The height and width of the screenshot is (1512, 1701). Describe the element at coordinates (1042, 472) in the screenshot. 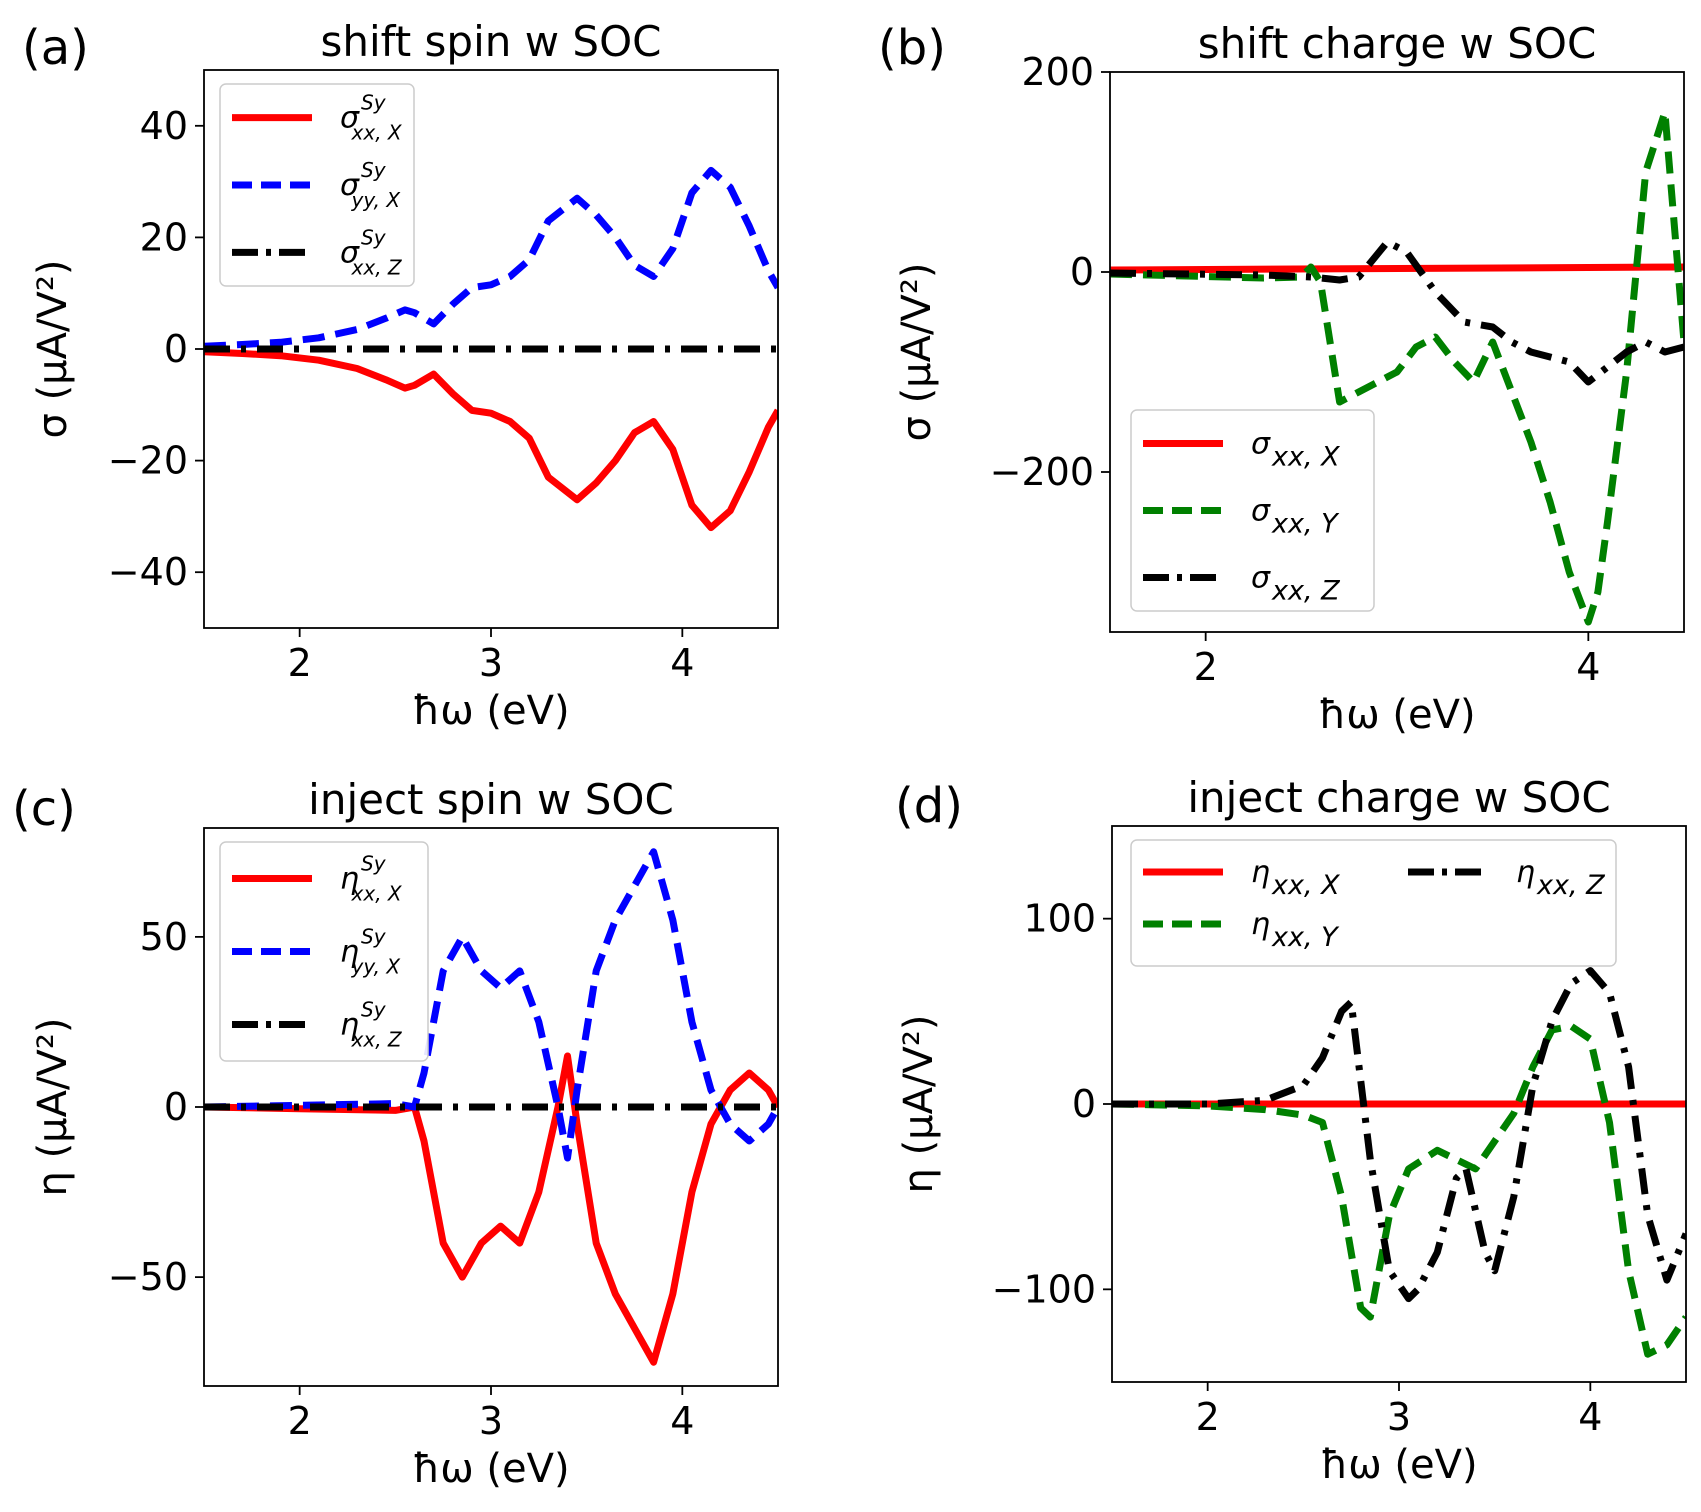

I see `y-tick-label: −200` at that location.